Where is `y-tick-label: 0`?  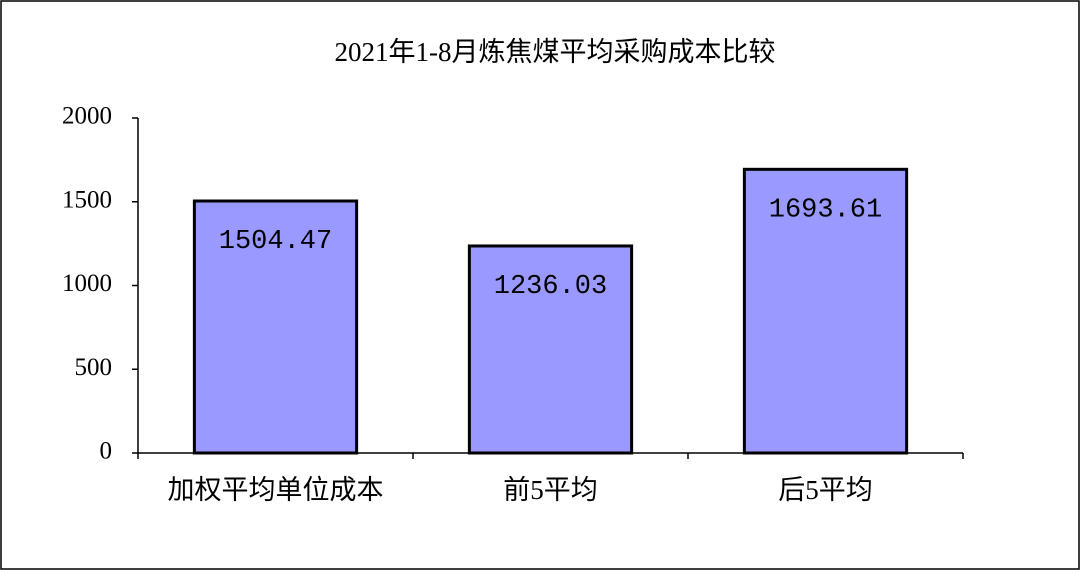
y-tick-label: 0 is located at coordinates (106, 451).